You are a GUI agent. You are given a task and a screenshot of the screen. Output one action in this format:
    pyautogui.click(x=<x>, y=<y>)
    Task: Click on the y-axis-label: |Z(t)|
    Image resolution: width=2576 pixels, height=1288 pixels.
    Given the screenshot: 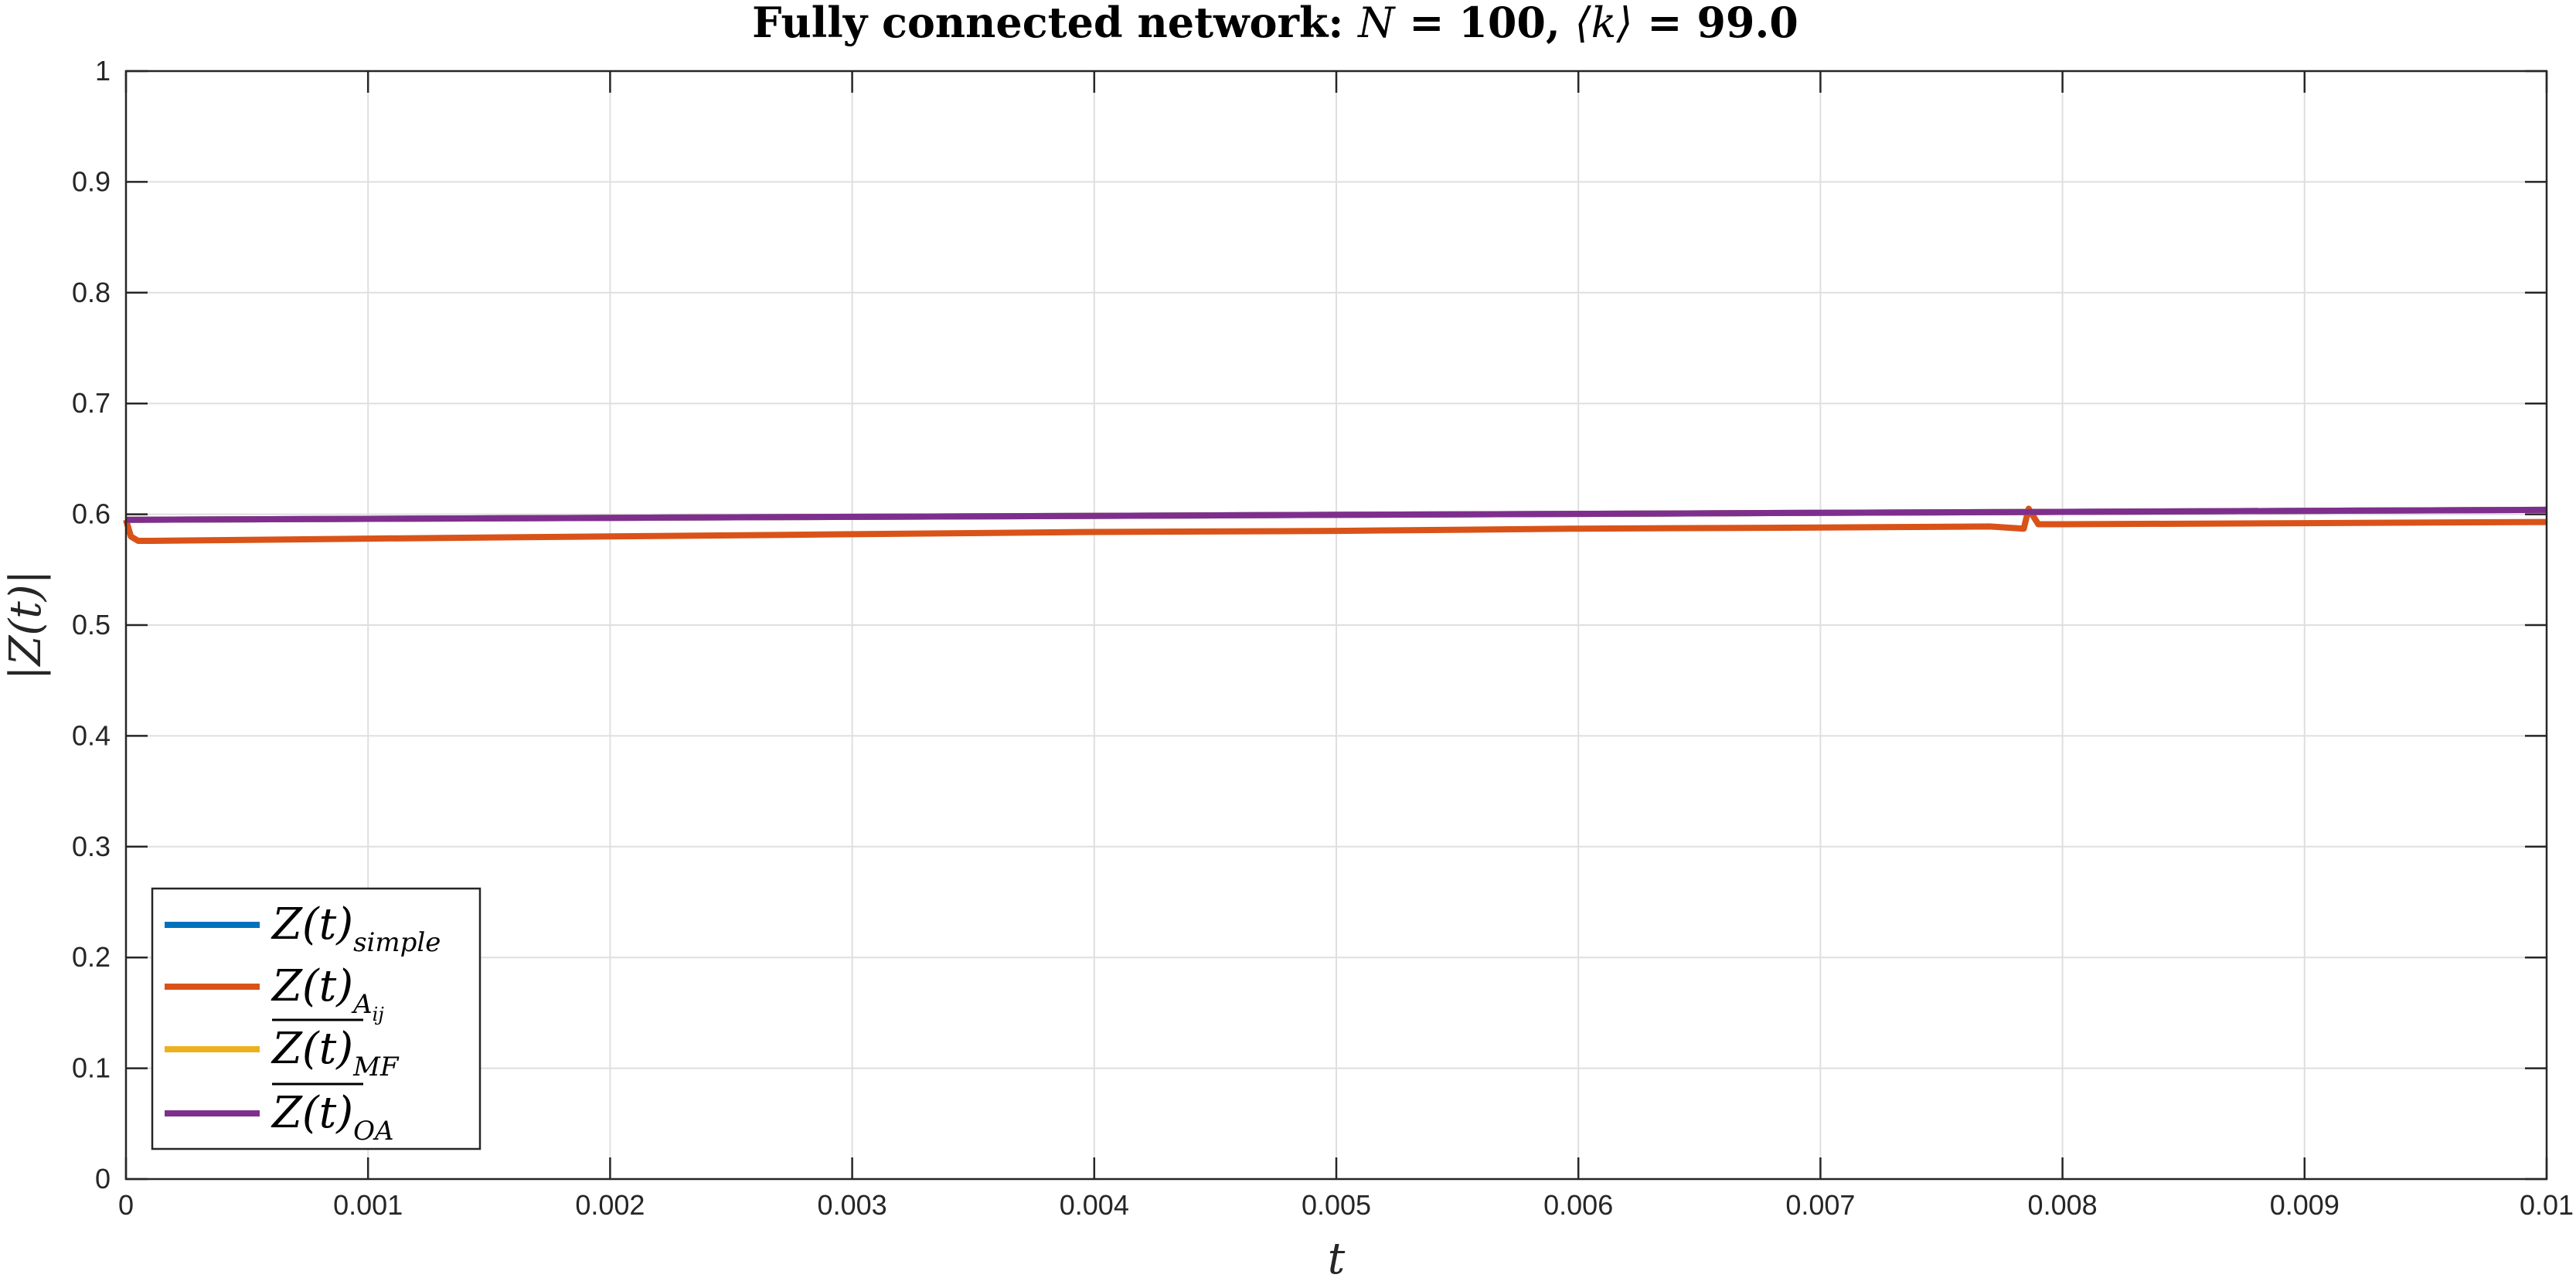 What is the action you would take?
    pyautogui.click(x=26, y=625)
    